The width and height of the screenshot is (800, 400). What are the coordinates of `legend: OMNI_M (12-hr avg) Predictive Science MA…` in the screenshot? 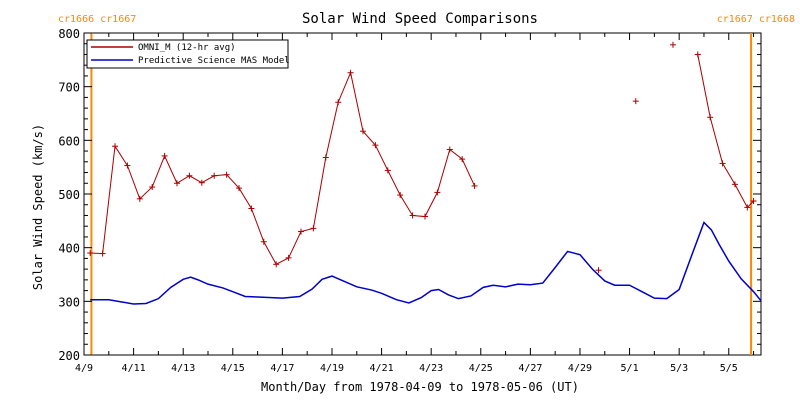 It's located at (188, 54).